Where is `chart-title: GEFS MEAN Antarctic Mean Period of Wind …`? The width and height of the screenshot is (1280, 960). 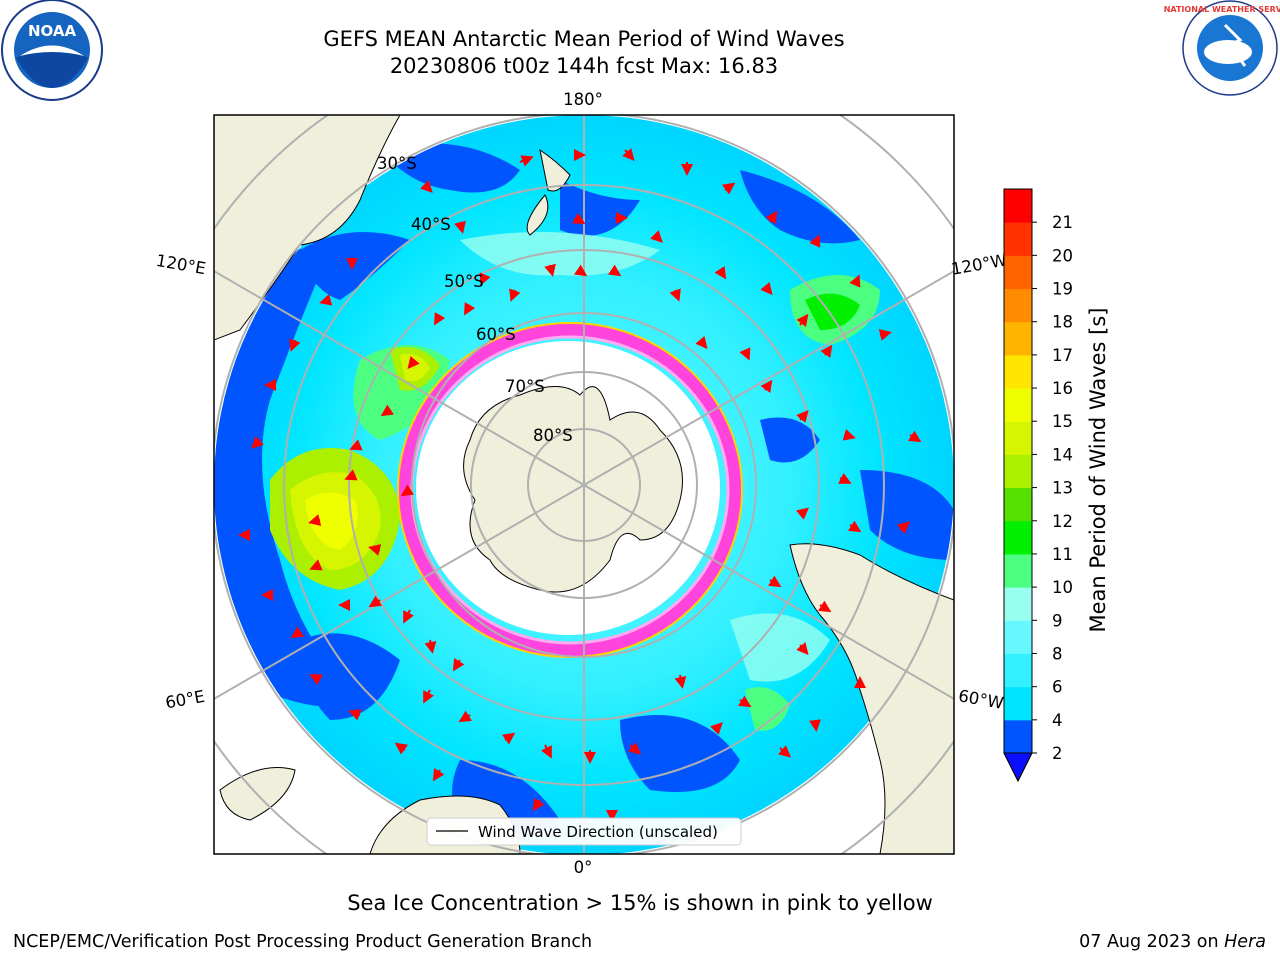
chart-title: GEFS MEAN Antarctic Mean Period of Wind … is located at coordinates (584, 39).